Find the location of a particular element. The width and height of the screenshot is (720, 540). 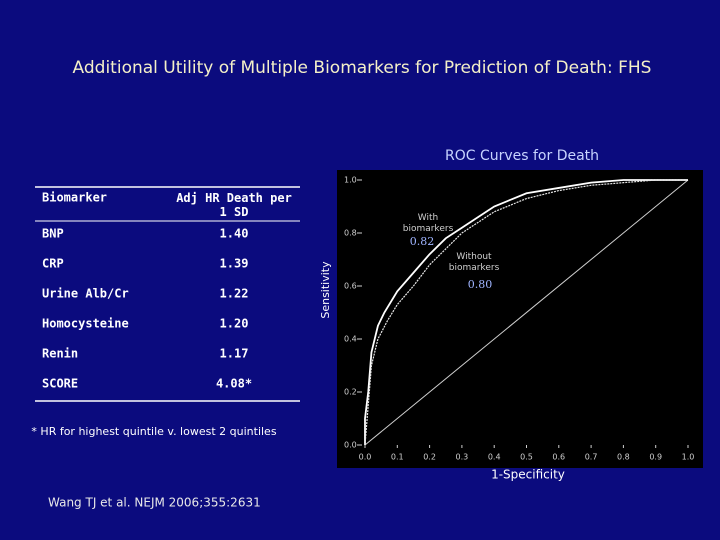

chart-title: ROC Curves for Death is located at coordinates (522, 156).